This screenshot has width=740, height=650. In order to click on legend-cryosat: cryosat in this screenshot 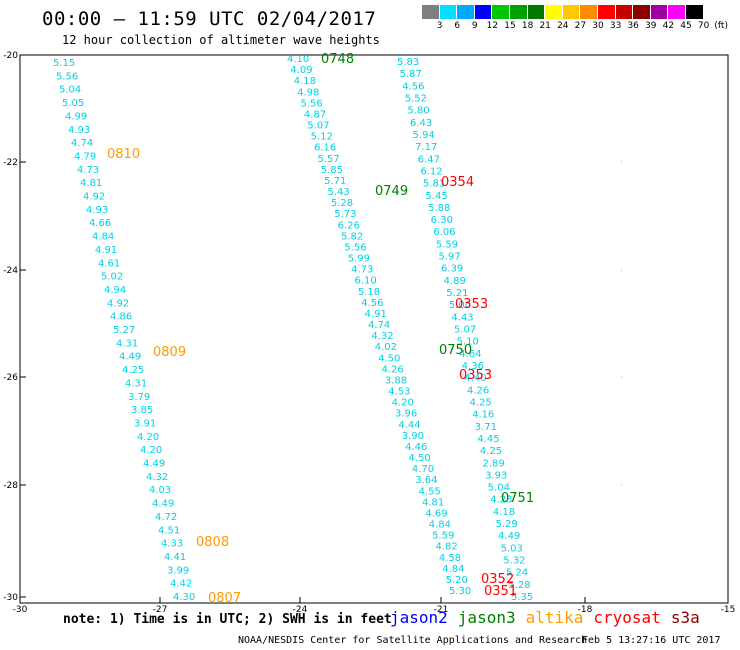, I will do `click(627, 617)`.